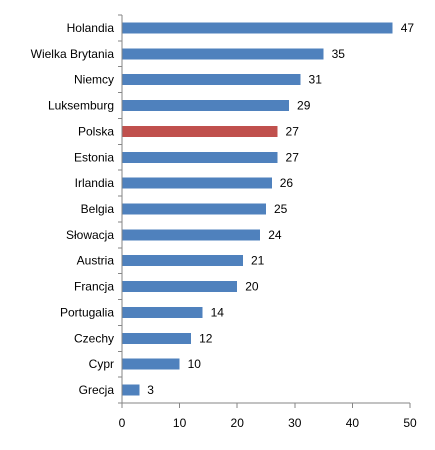 The width and height of the screenshot is (435, 450). Describe the element at coordinates (90, 235) in the screenshot. I see `category-label-slowacja: Słowacja` at that location.